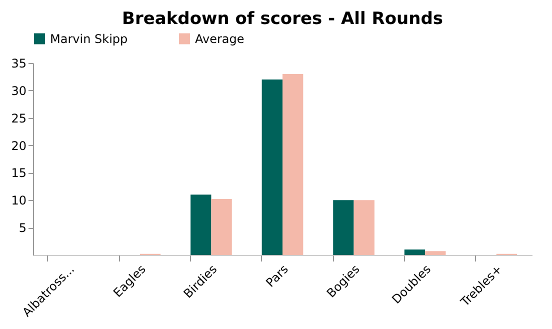 This screenshot has height=329, width=552. What do you see at coordinates (18, 91) in the screenshot?
I see `y-tick-label: 30` at bounding box center [18, 91].